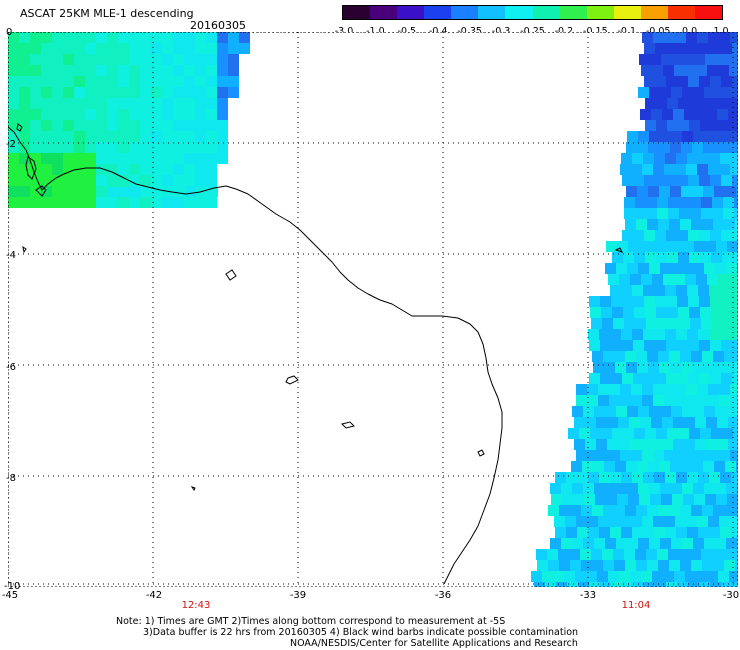 The image size is (740, 650). I want to click on colorbar-label: -0.3, so click(501, 31).